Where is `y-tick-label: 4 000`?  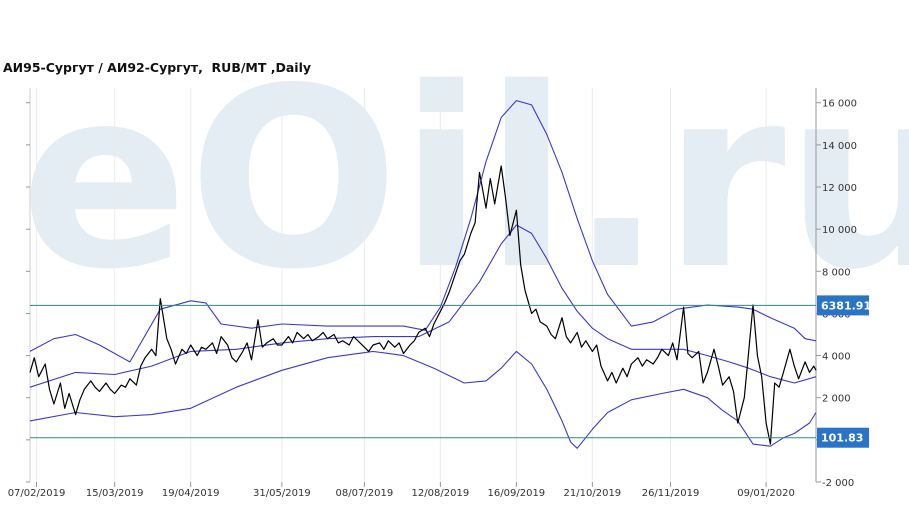
y-tick-label: 4 000 is located at coordinates (836, 357).